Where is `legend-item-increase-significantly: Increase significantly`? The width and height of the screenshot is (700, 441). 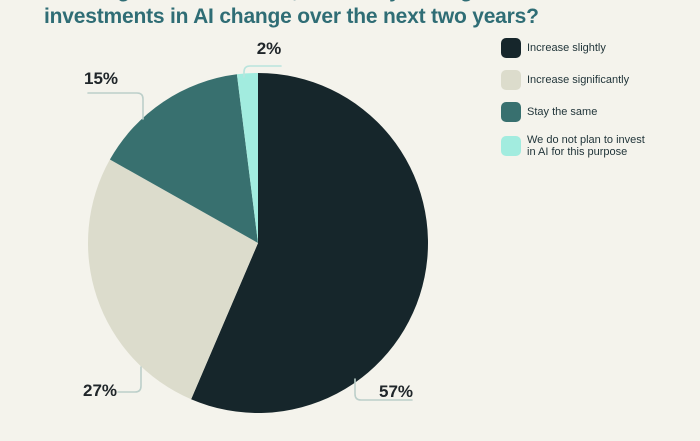 legend-item-increase-significantly: Increase significantly is located at coordinates (596, 80).